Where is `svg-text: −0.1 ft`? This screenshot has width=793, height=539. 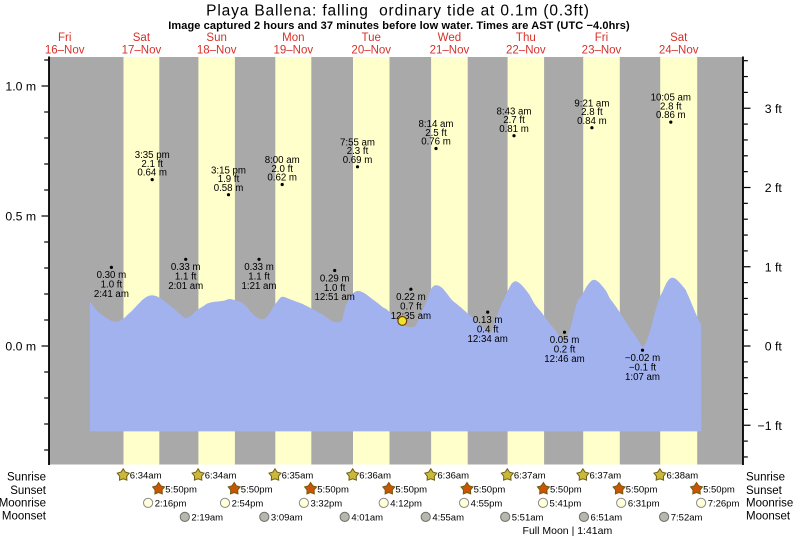 svg-text: −0.1 ft is located at coordinates (643, 368).